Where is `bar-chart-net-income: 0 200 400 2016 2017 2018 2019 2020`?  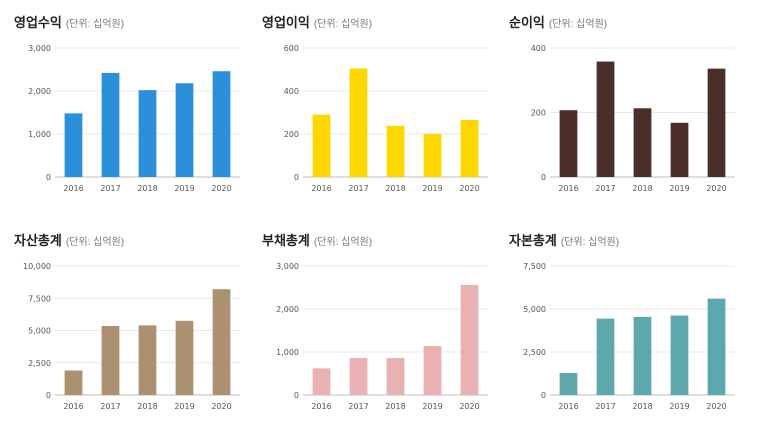
bar-chart-net-income: 0 200 400 2016 2017 2018 2019 2020 is located at coordinates (633, 118).